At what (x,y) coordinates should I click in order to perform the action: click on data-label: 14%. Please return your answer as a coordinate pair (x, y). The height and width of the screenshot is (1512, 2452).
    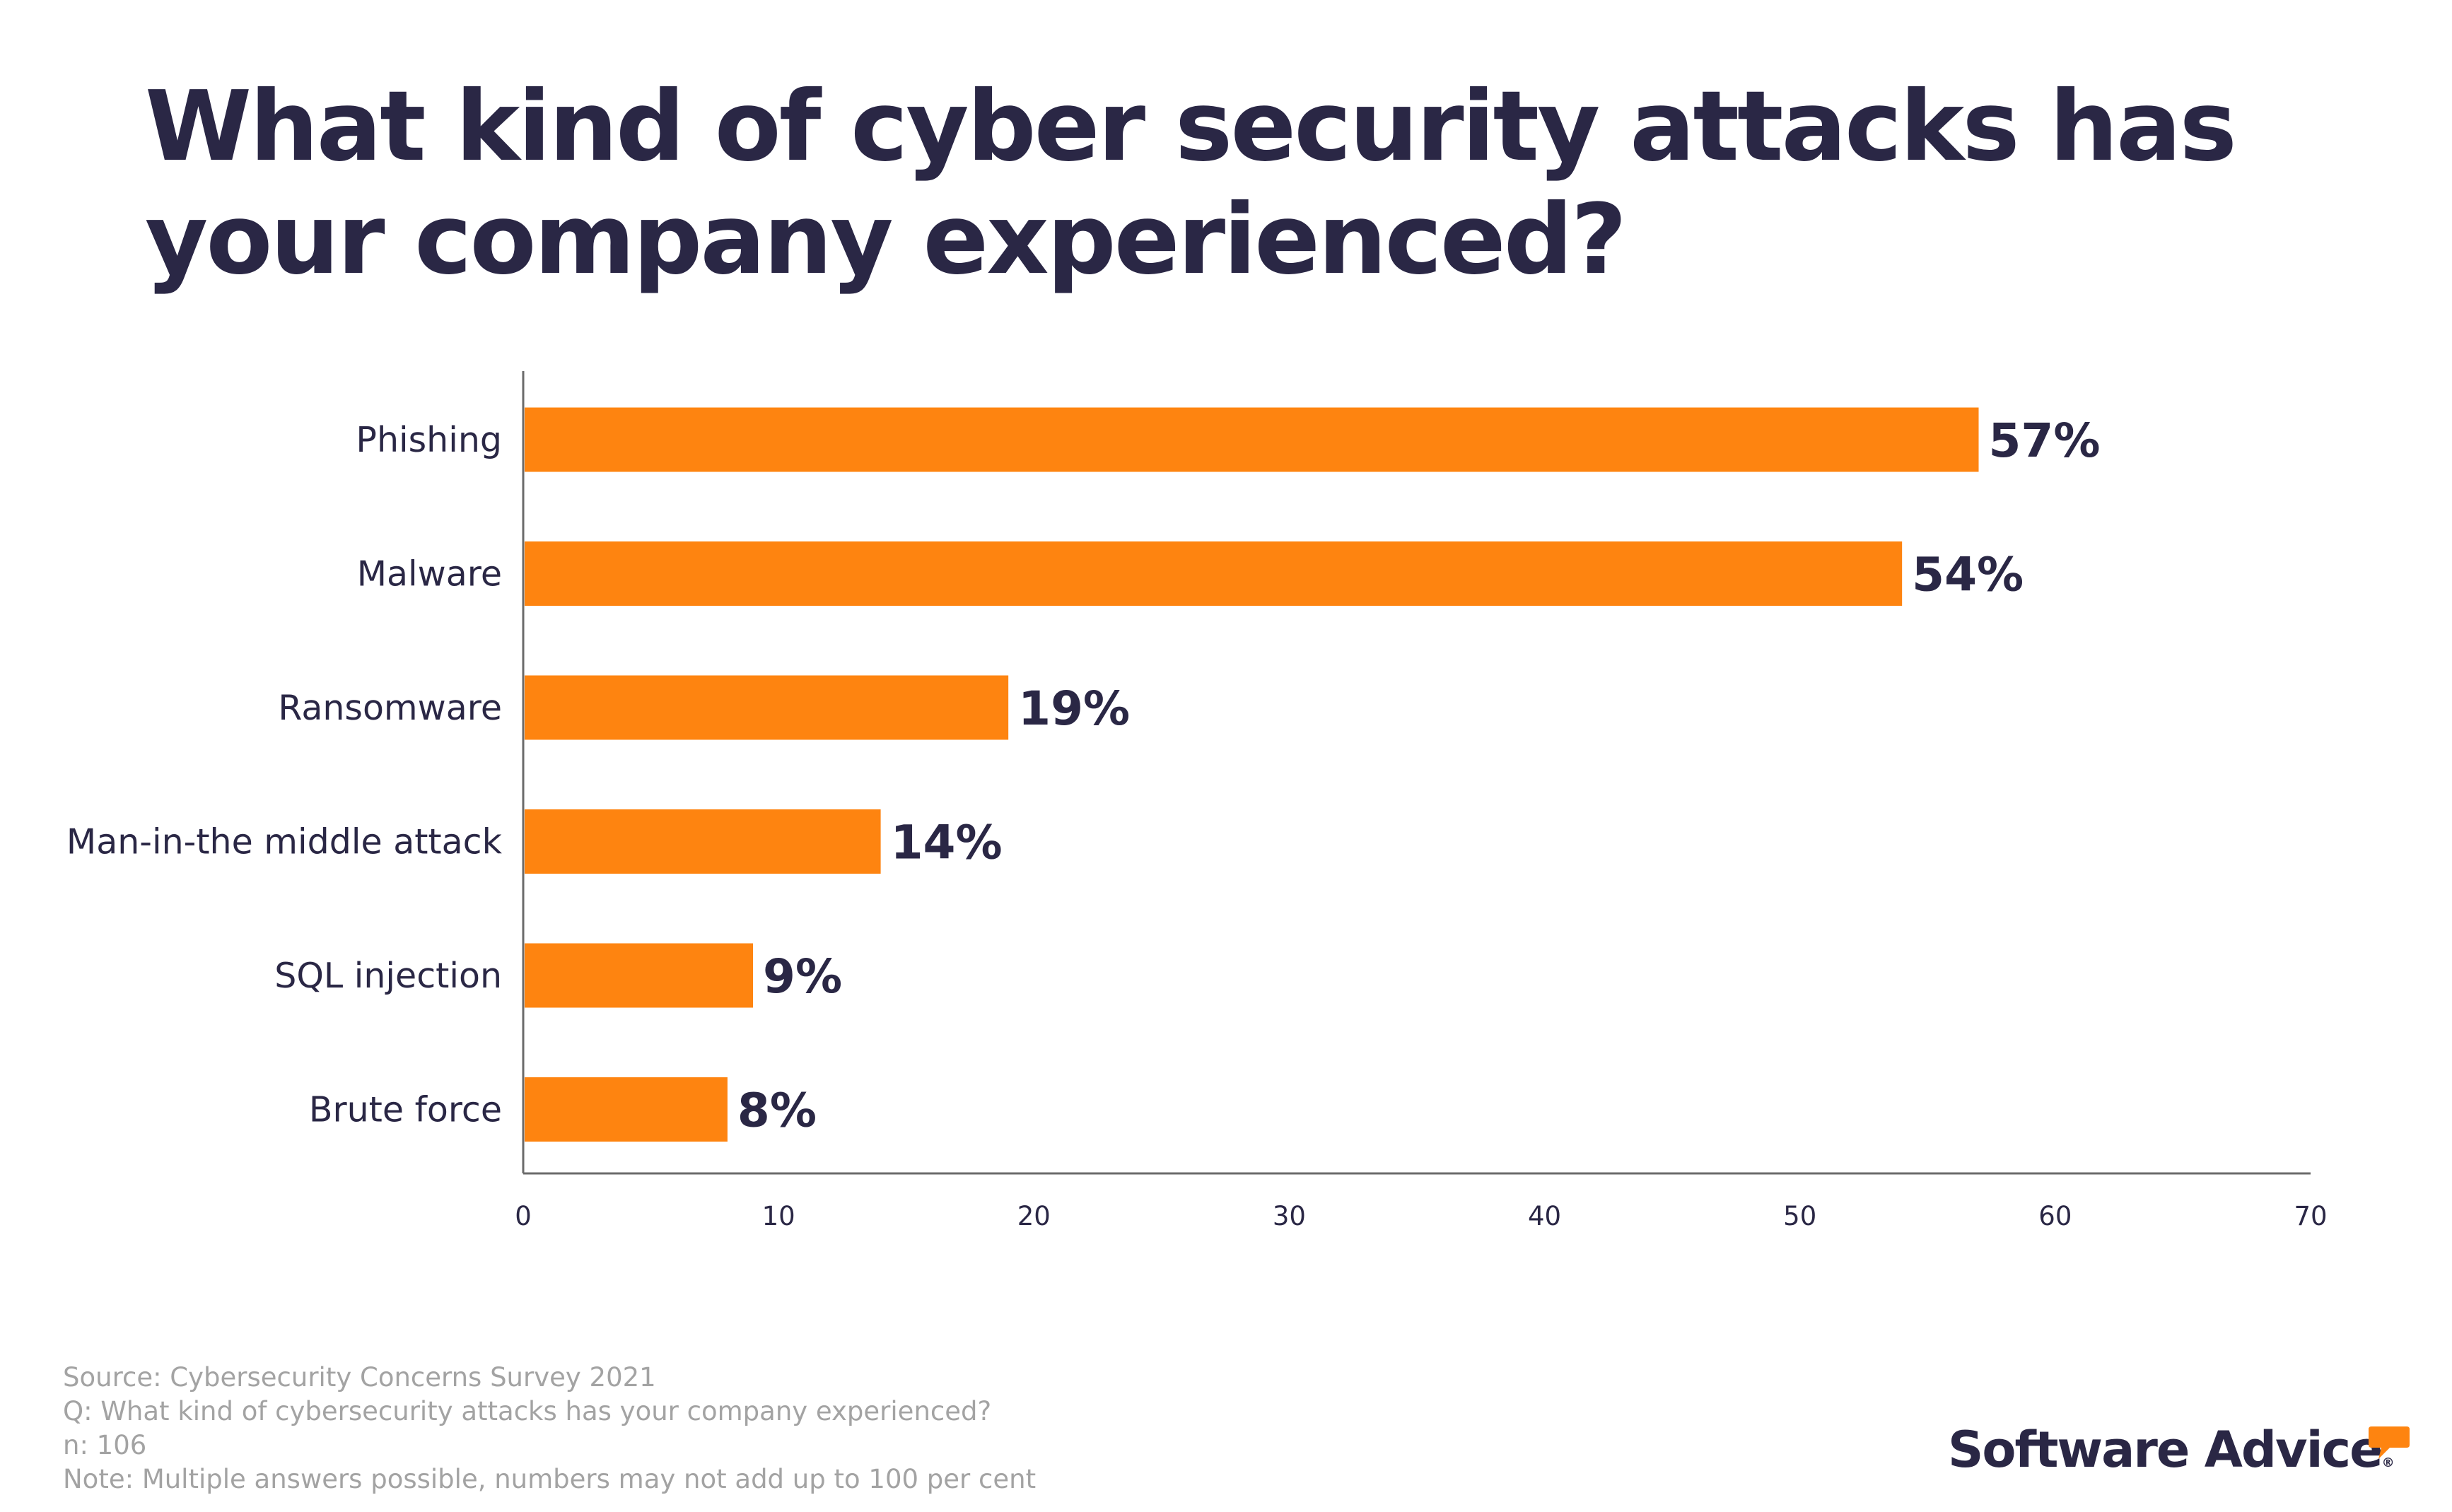
    Looking at the image, I should click on (947, 843).